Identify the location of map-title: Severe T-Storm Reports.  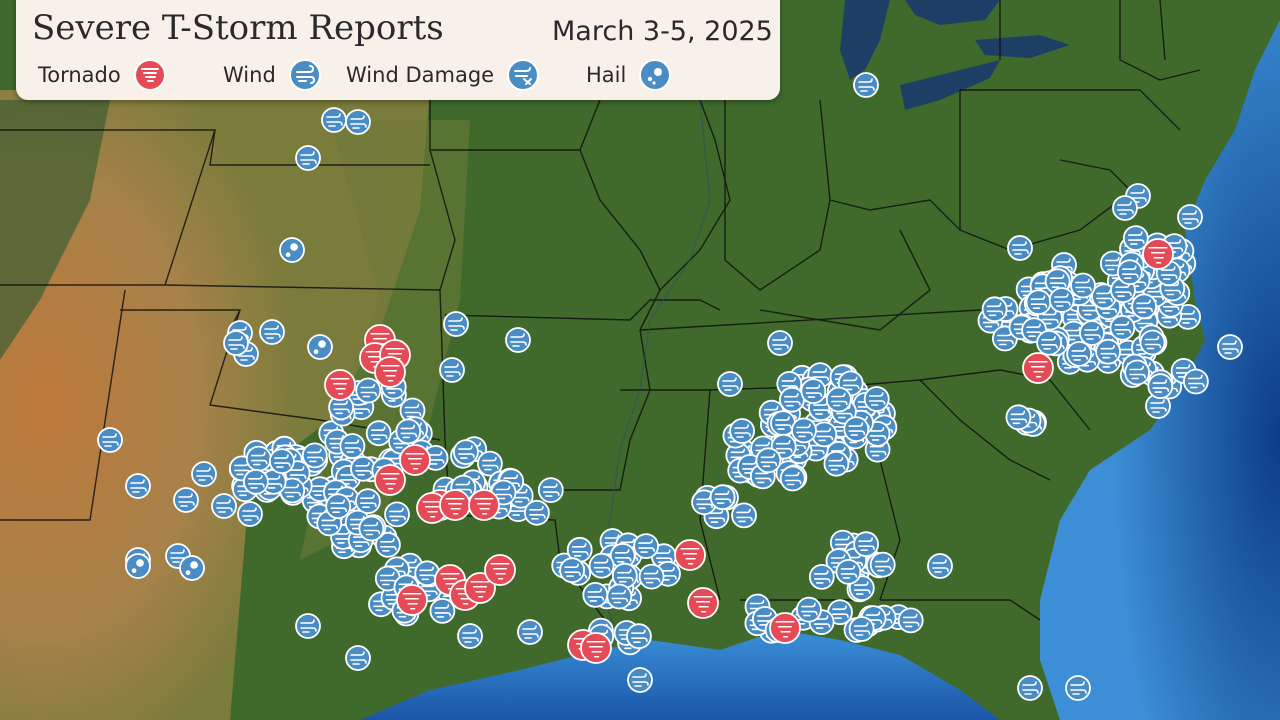
(238, 28).